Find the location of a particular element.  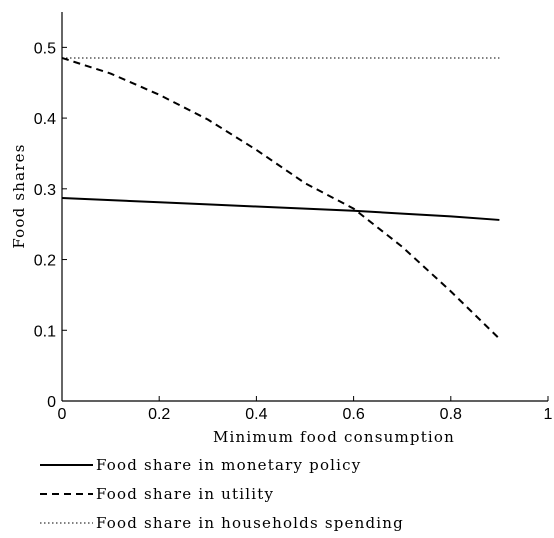

x-tick-label: 0.4 is located at coordinates (256, 414).